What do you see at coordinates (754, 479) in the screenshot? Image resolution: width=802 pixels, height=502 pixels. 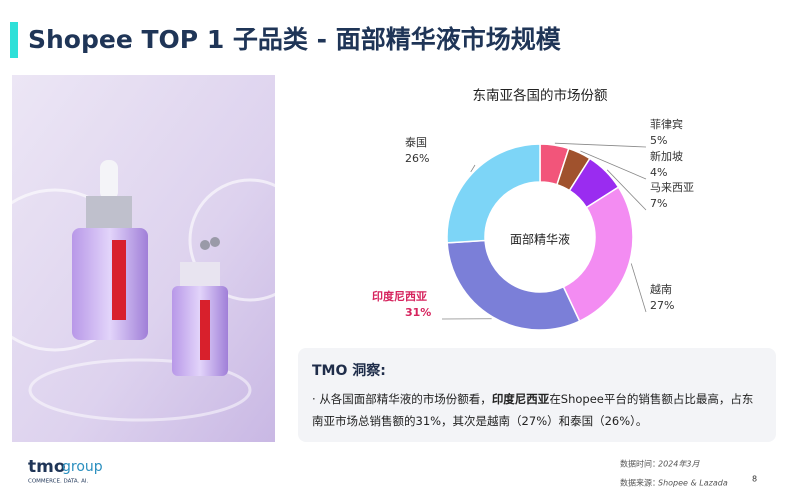 I see `page-number: 8` at bounding box center [754, 479].